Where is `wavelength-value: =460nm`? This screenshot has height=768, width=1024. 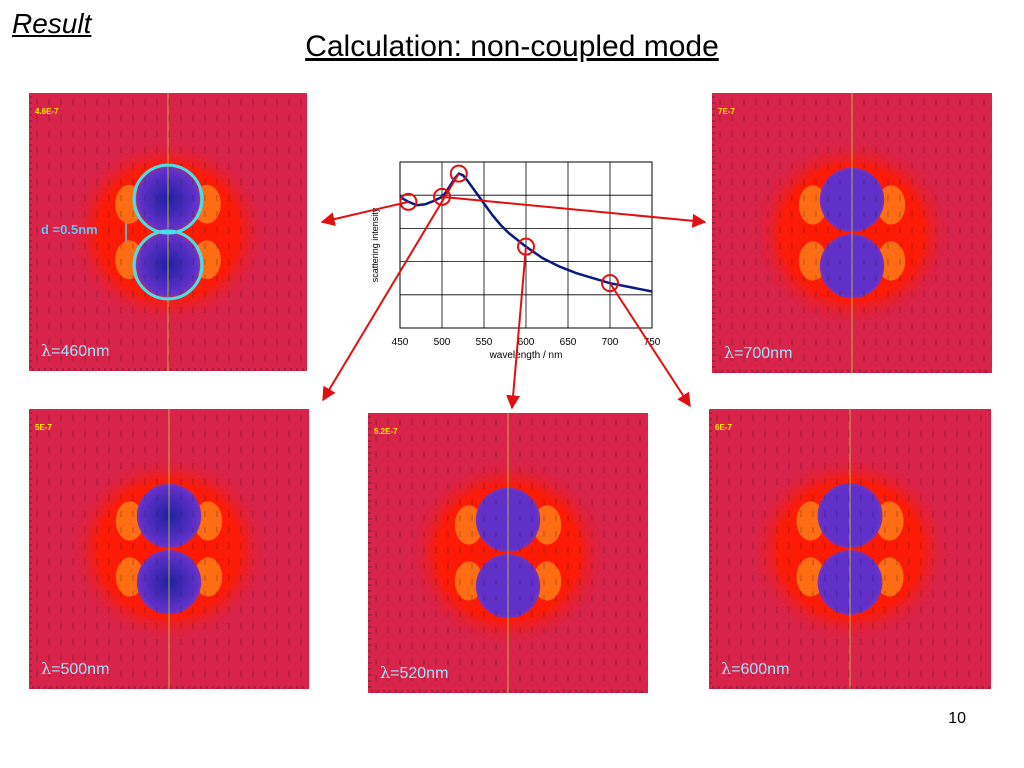
wavelength-value: =460nm is located at coordinates (80, 351).